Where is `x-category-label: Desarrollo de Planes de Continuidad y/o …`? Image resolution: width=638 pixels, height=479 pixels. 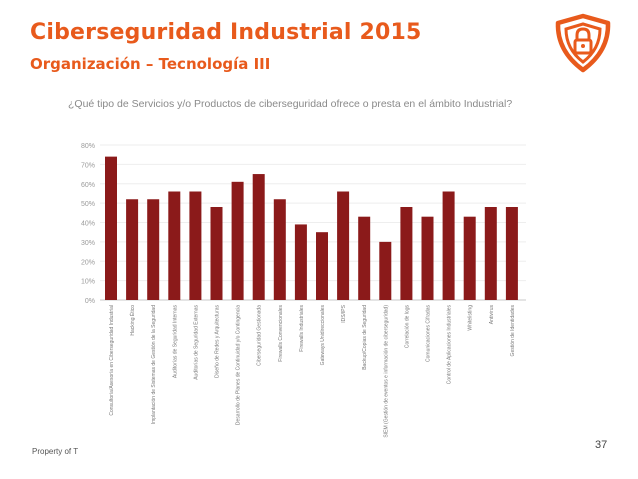 x-category-label: Desarrollo de Planes de Continuidad y/o … is located at coordinates (239, 365).